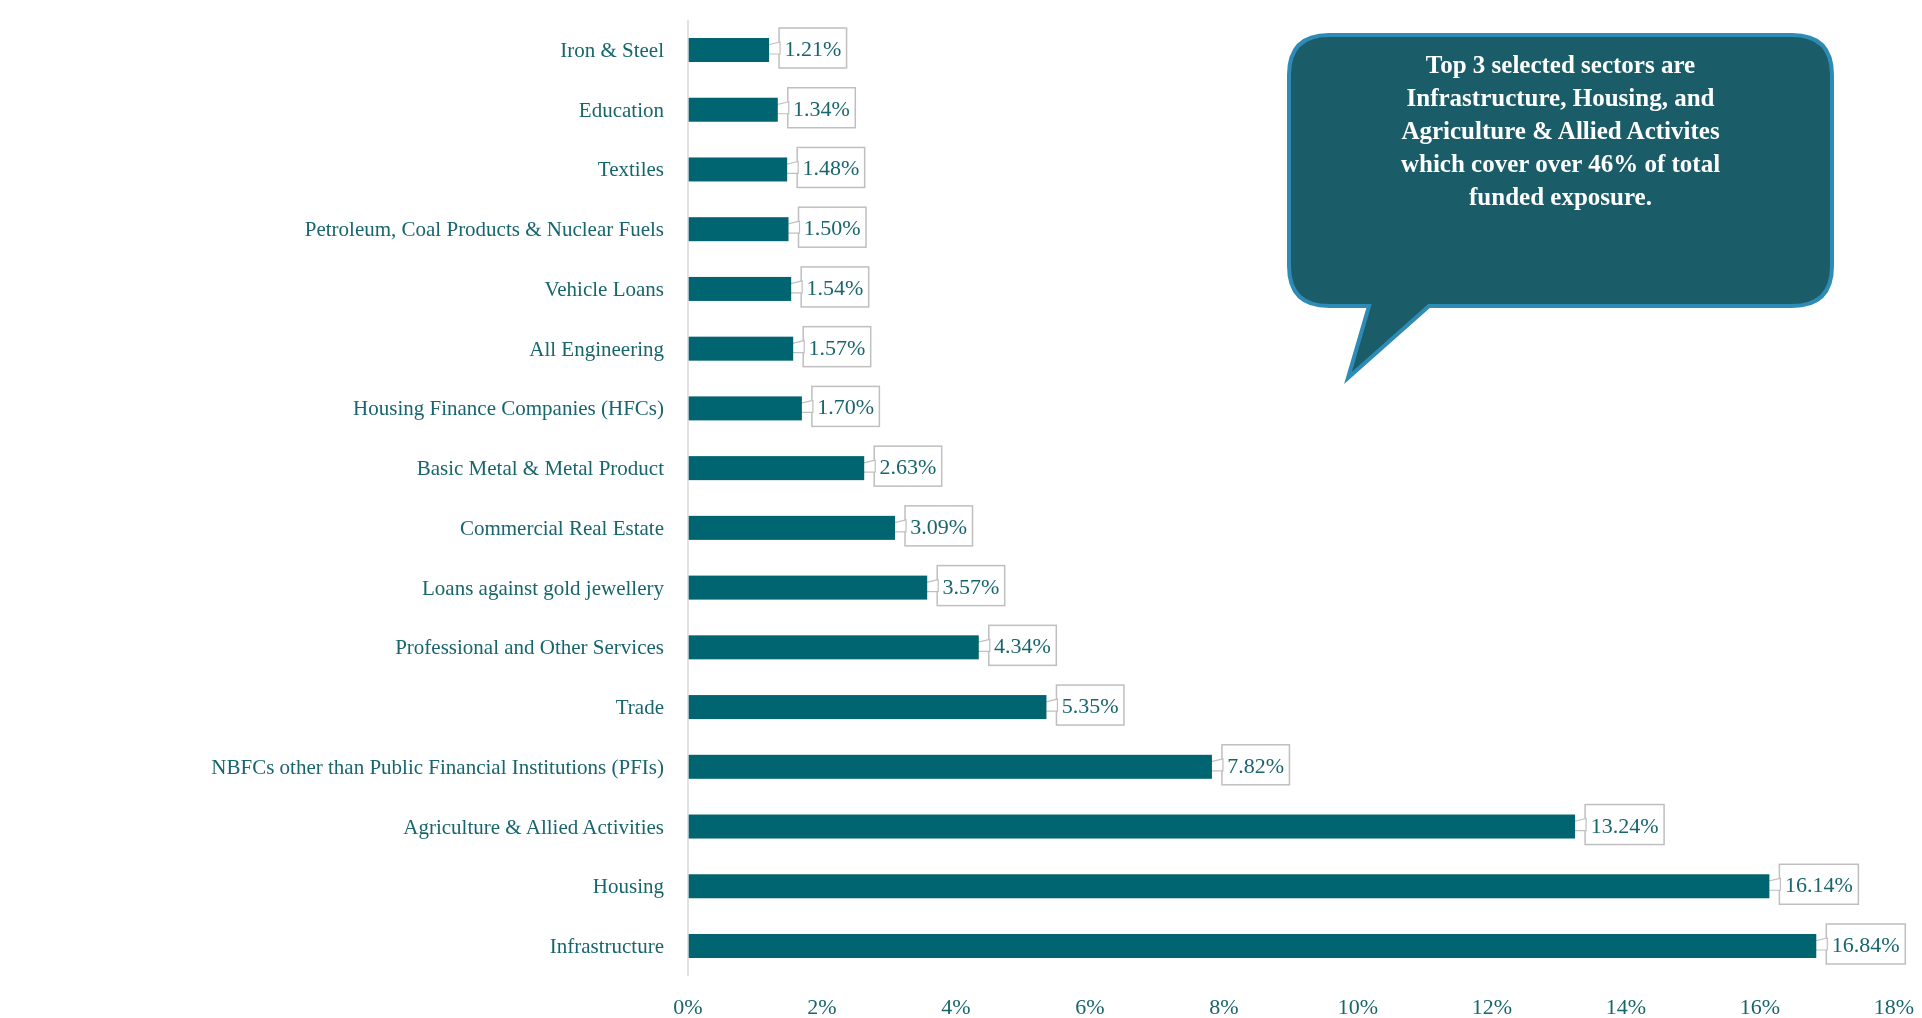  Describe the element at coordinates (621, 109) in the screenshot. I see `y-tick-label: Education` at that location.